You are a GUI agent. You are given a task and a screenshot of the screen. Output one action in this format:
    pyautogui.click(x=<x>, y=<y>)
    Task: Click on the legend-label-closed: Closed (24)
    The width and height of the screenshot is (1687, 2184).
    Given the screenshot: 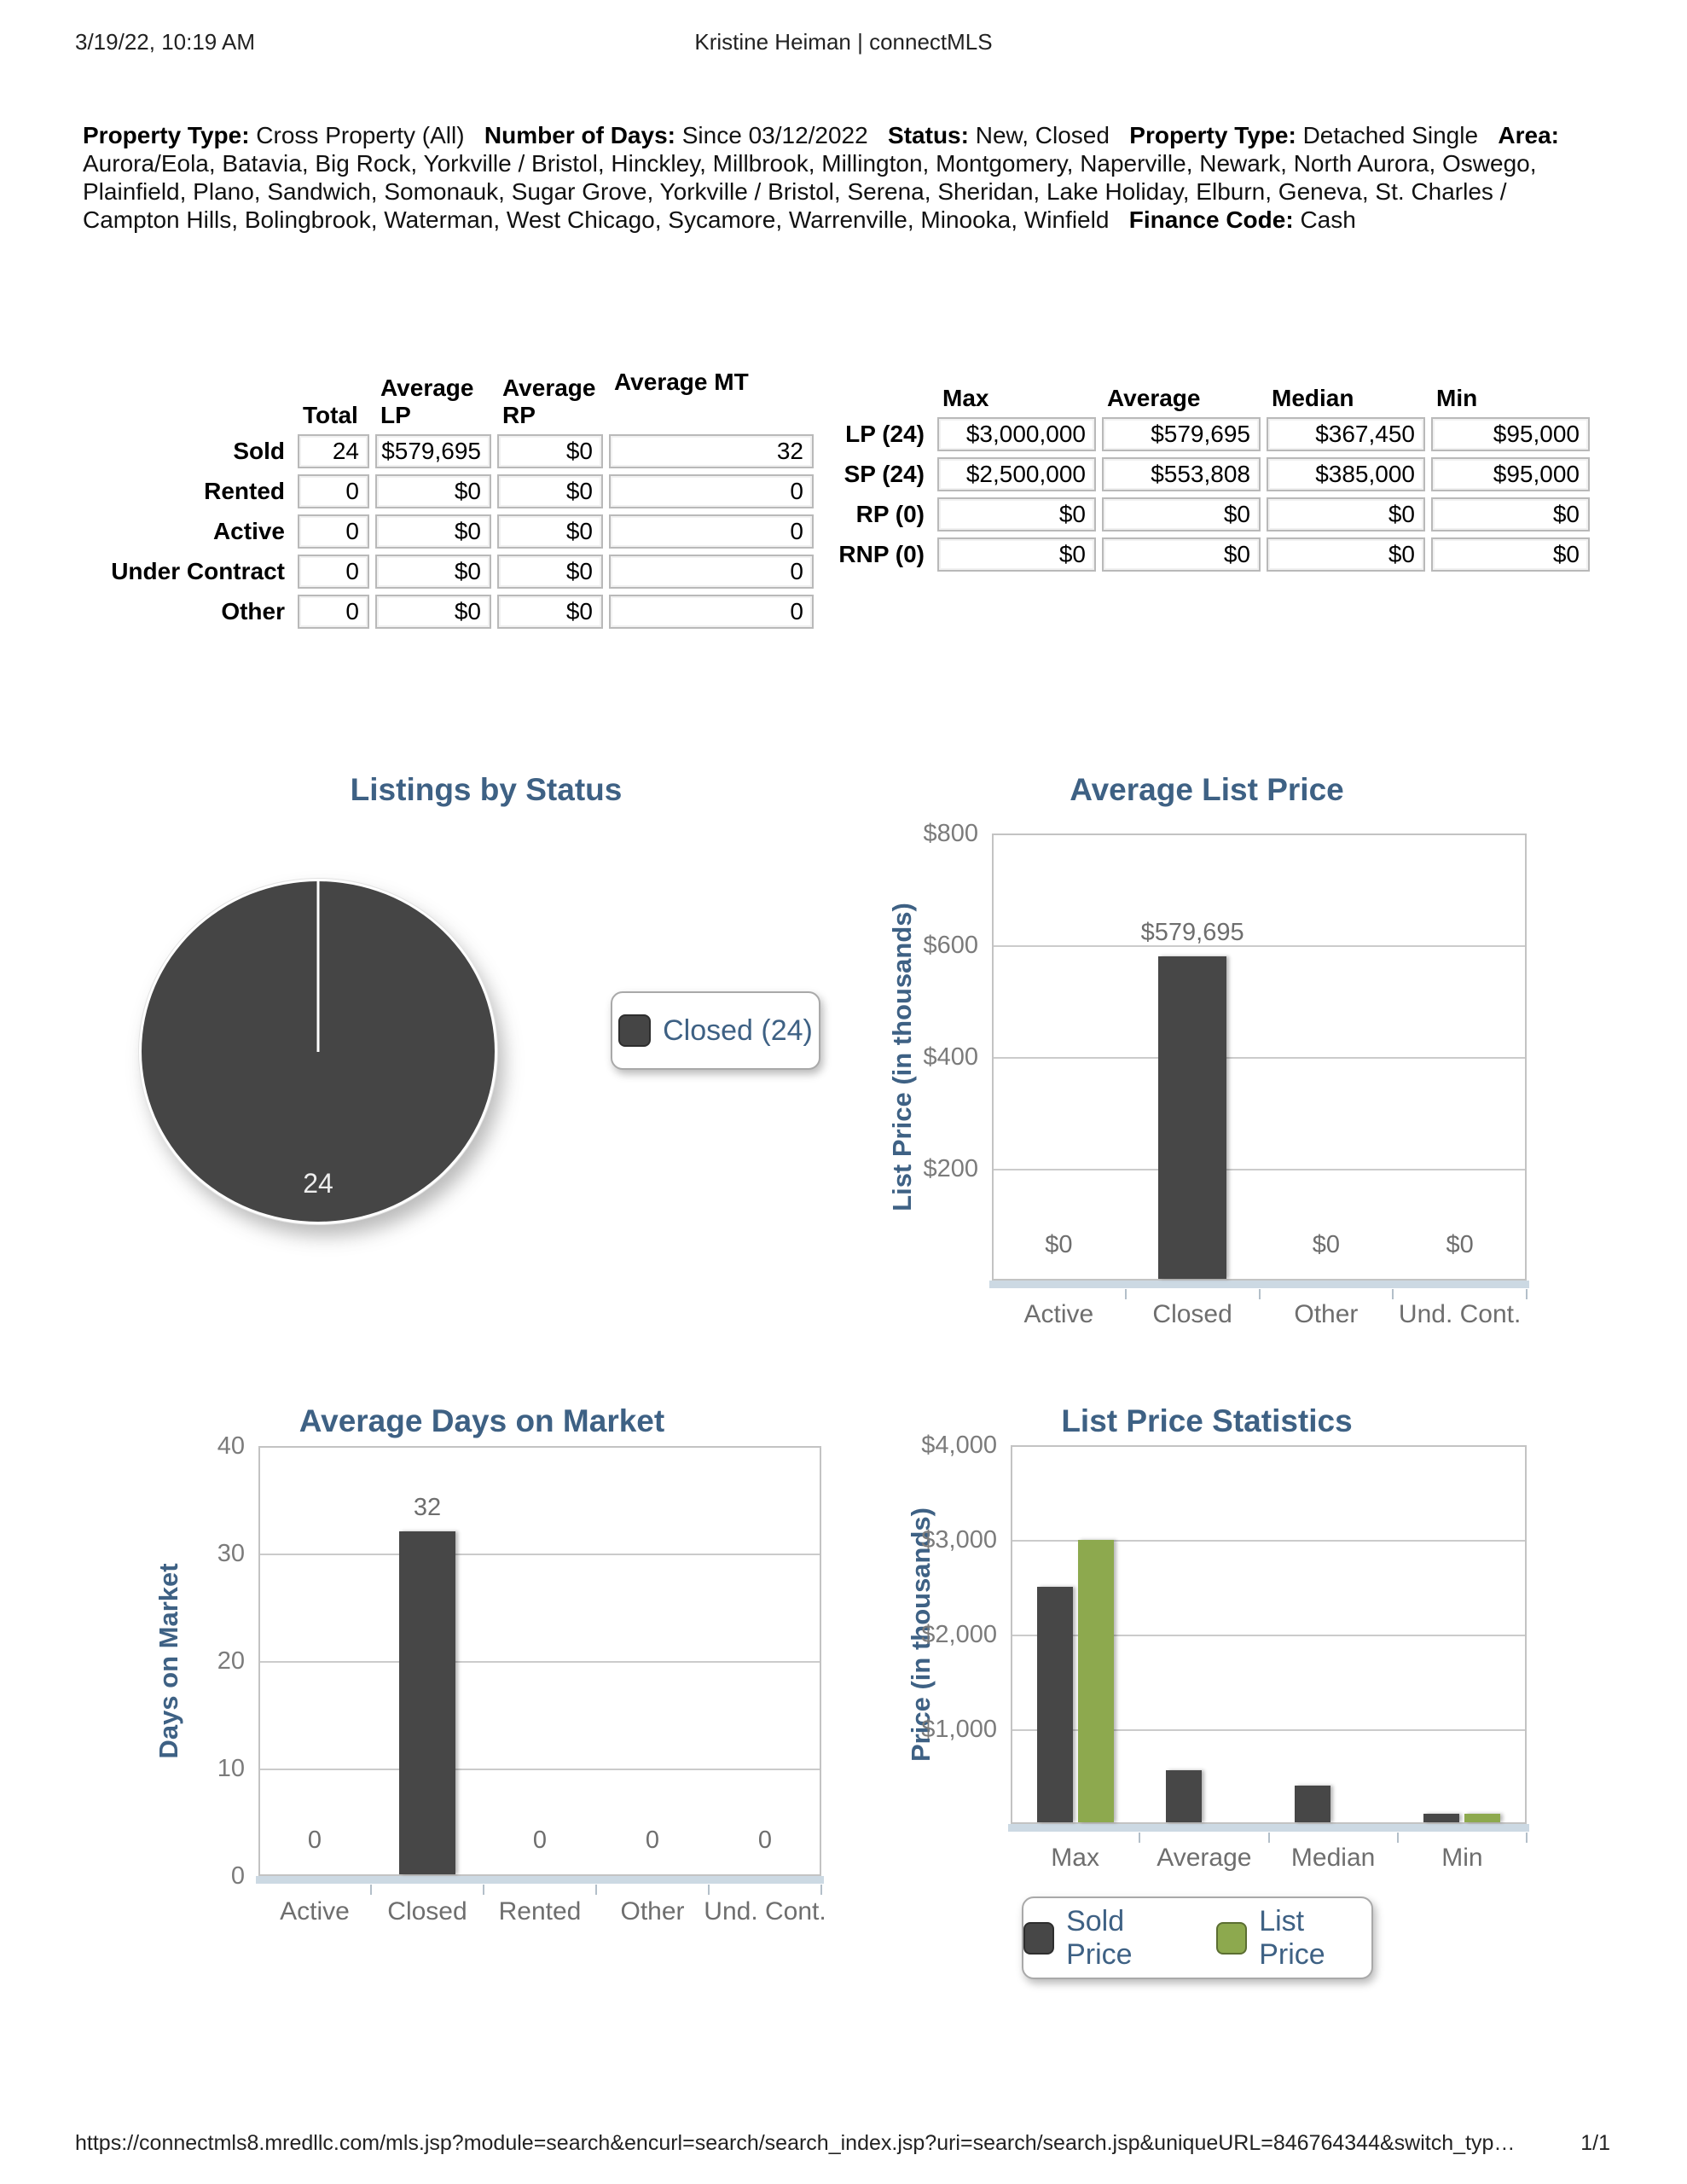 What is the action you would take?
    pyautogui.click(x=738, y=1031)
    